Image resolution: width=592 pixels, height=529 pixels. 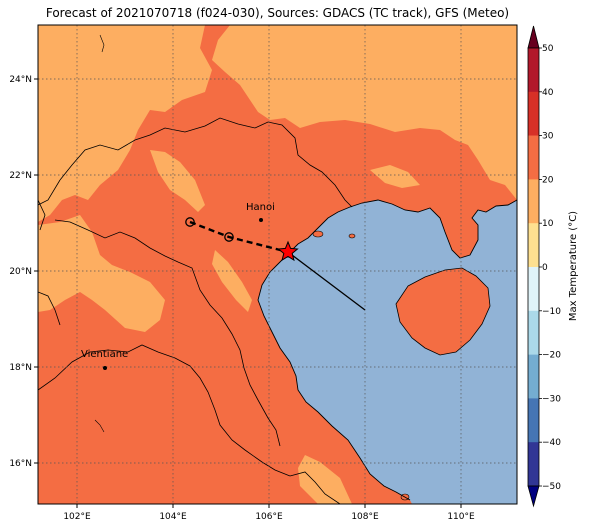 I want to click on lon-label: 106°E, so click(x=269, y=517).